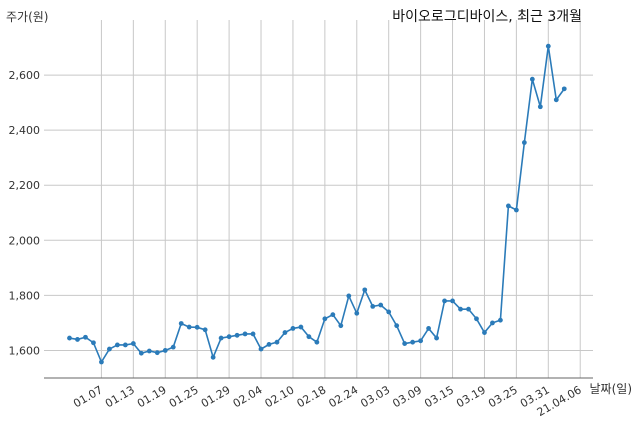 Image resolution: width=640 pixels, height=423 pixels. What do you see at coordinates (184, 396) in the screenshot?
I see `x-tick-label: 01.25` at bounding box center [184, 396].